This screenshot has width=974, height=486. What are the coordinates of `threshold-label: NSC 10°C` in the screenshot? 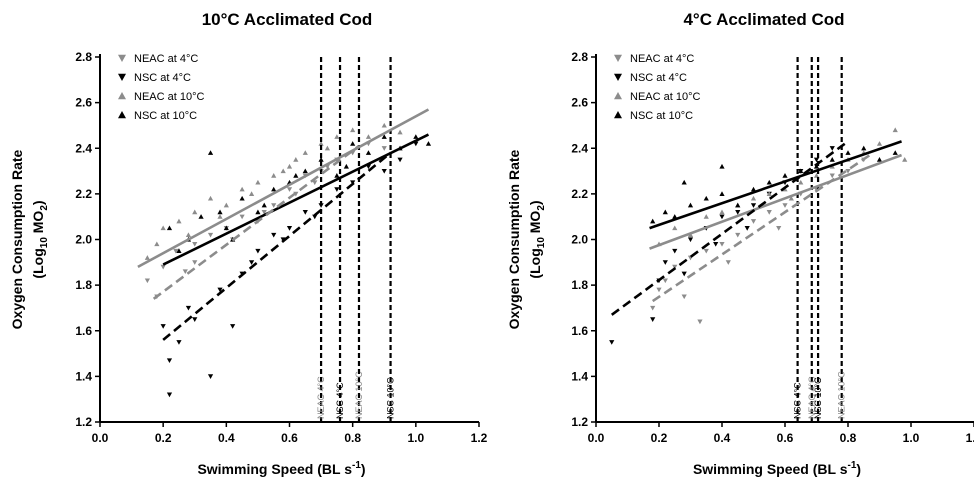 It's located at (818, 398).